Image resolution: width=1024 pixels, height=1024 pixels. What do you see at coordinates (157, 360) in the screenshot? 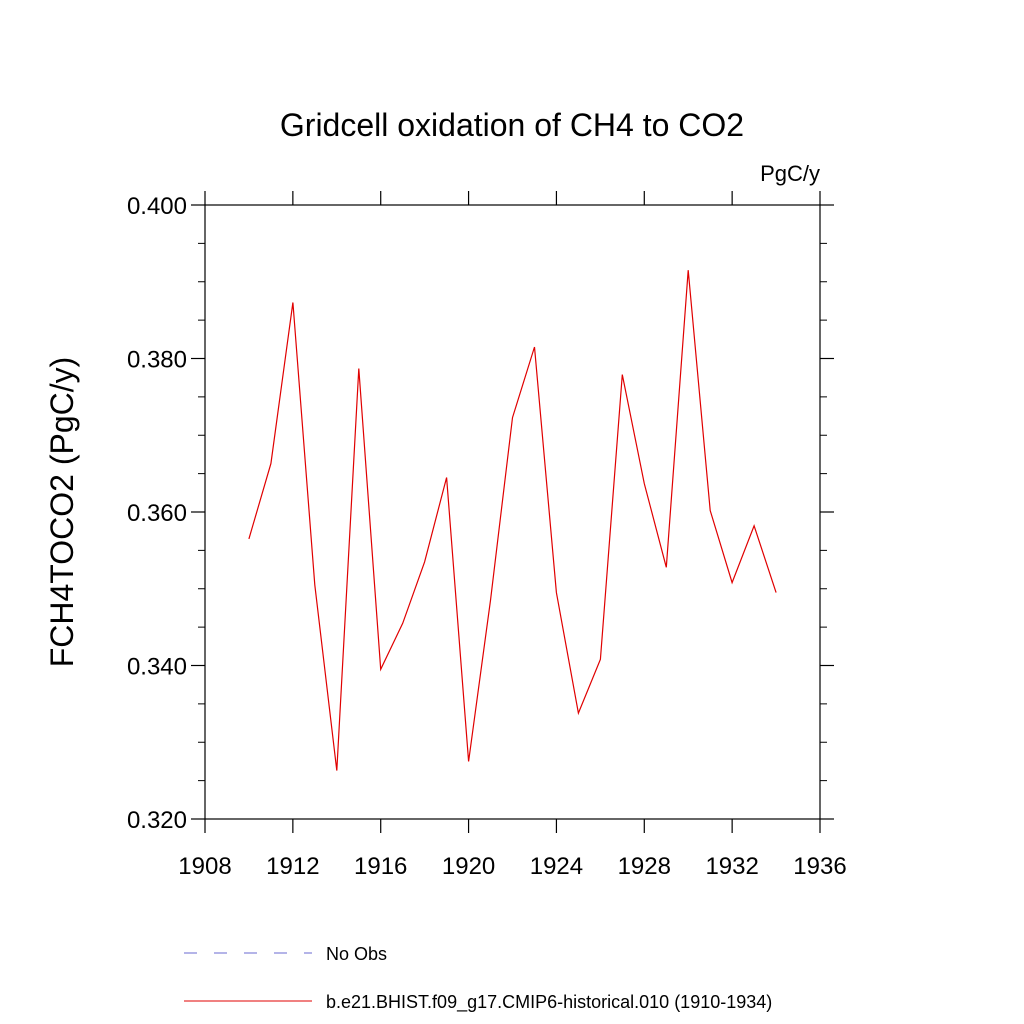
I see `y-tick-label: 0.380` at bounding box center [157, 360].